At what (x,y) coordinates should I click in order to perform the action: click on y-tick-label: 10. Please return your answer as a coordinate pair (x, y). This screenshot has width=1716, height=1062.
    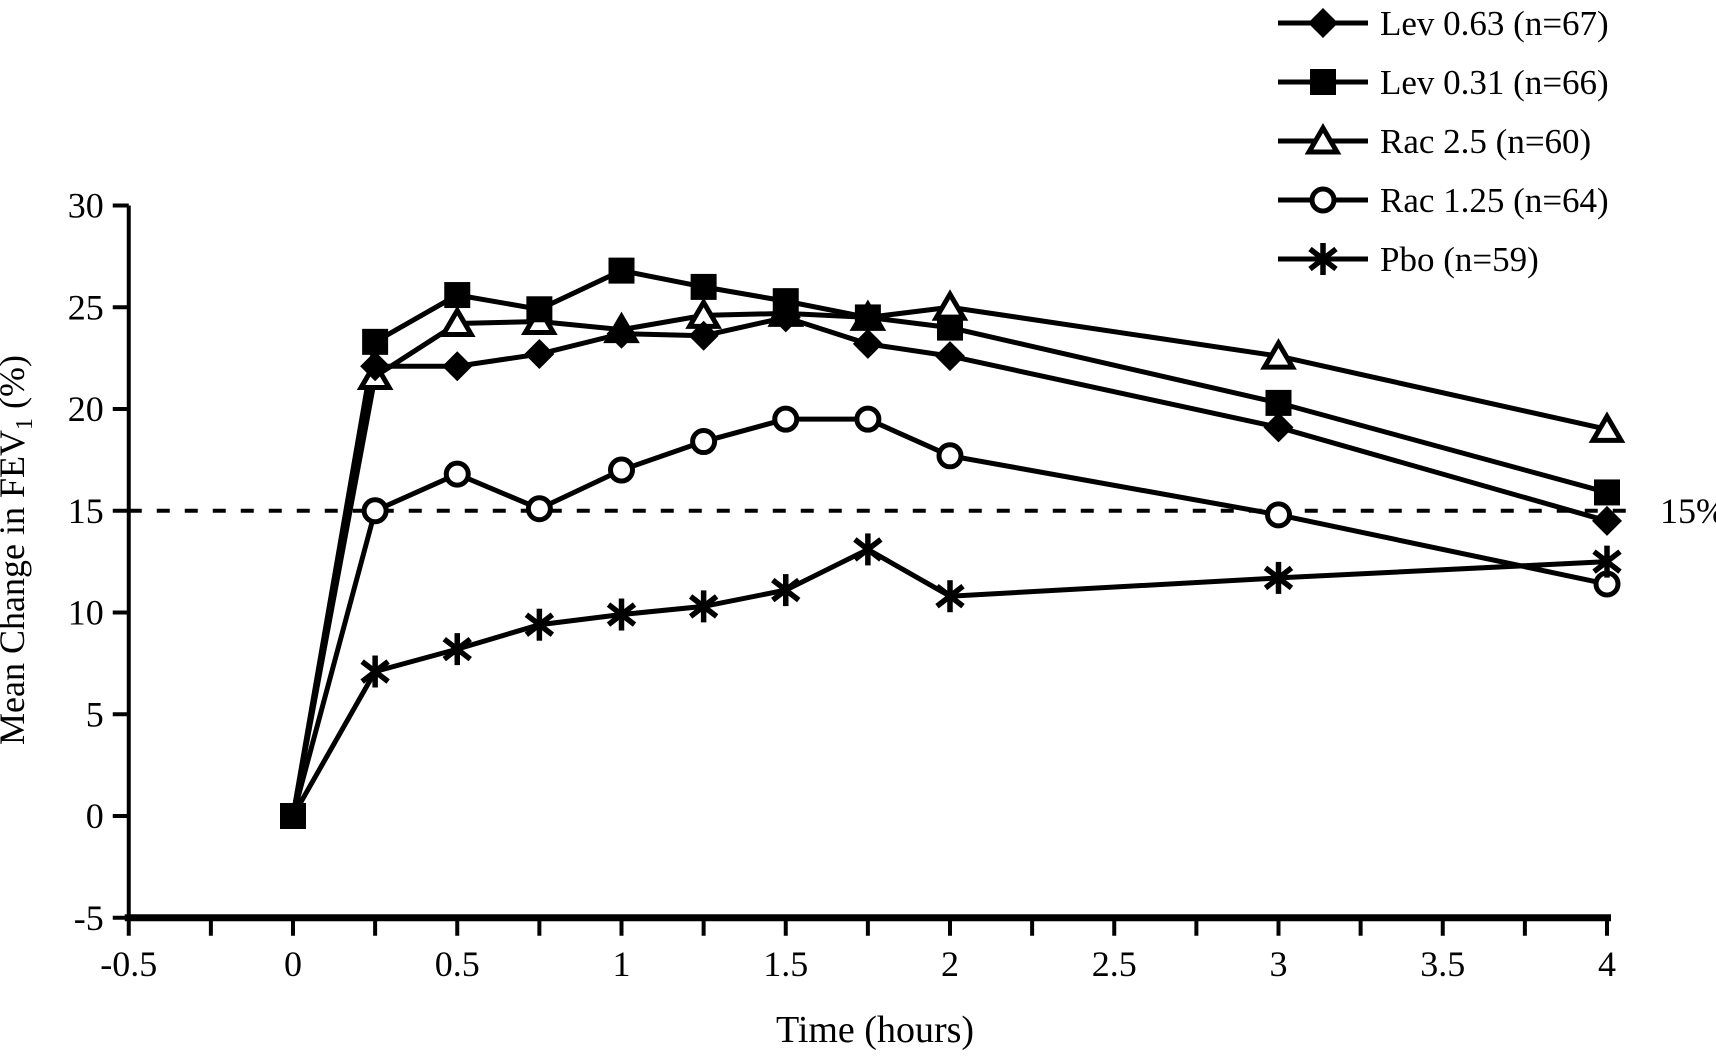
    Looking at the image, I should click on (86, 613).